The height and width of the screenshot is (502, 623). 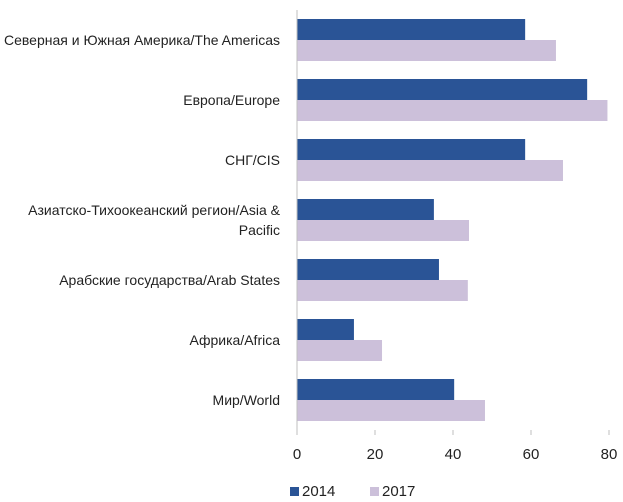 What do you see at coordinates (231, 100) in the screenshot?
I see `y-tick-label: Европа/Europe` at bounding box center [231, 100].